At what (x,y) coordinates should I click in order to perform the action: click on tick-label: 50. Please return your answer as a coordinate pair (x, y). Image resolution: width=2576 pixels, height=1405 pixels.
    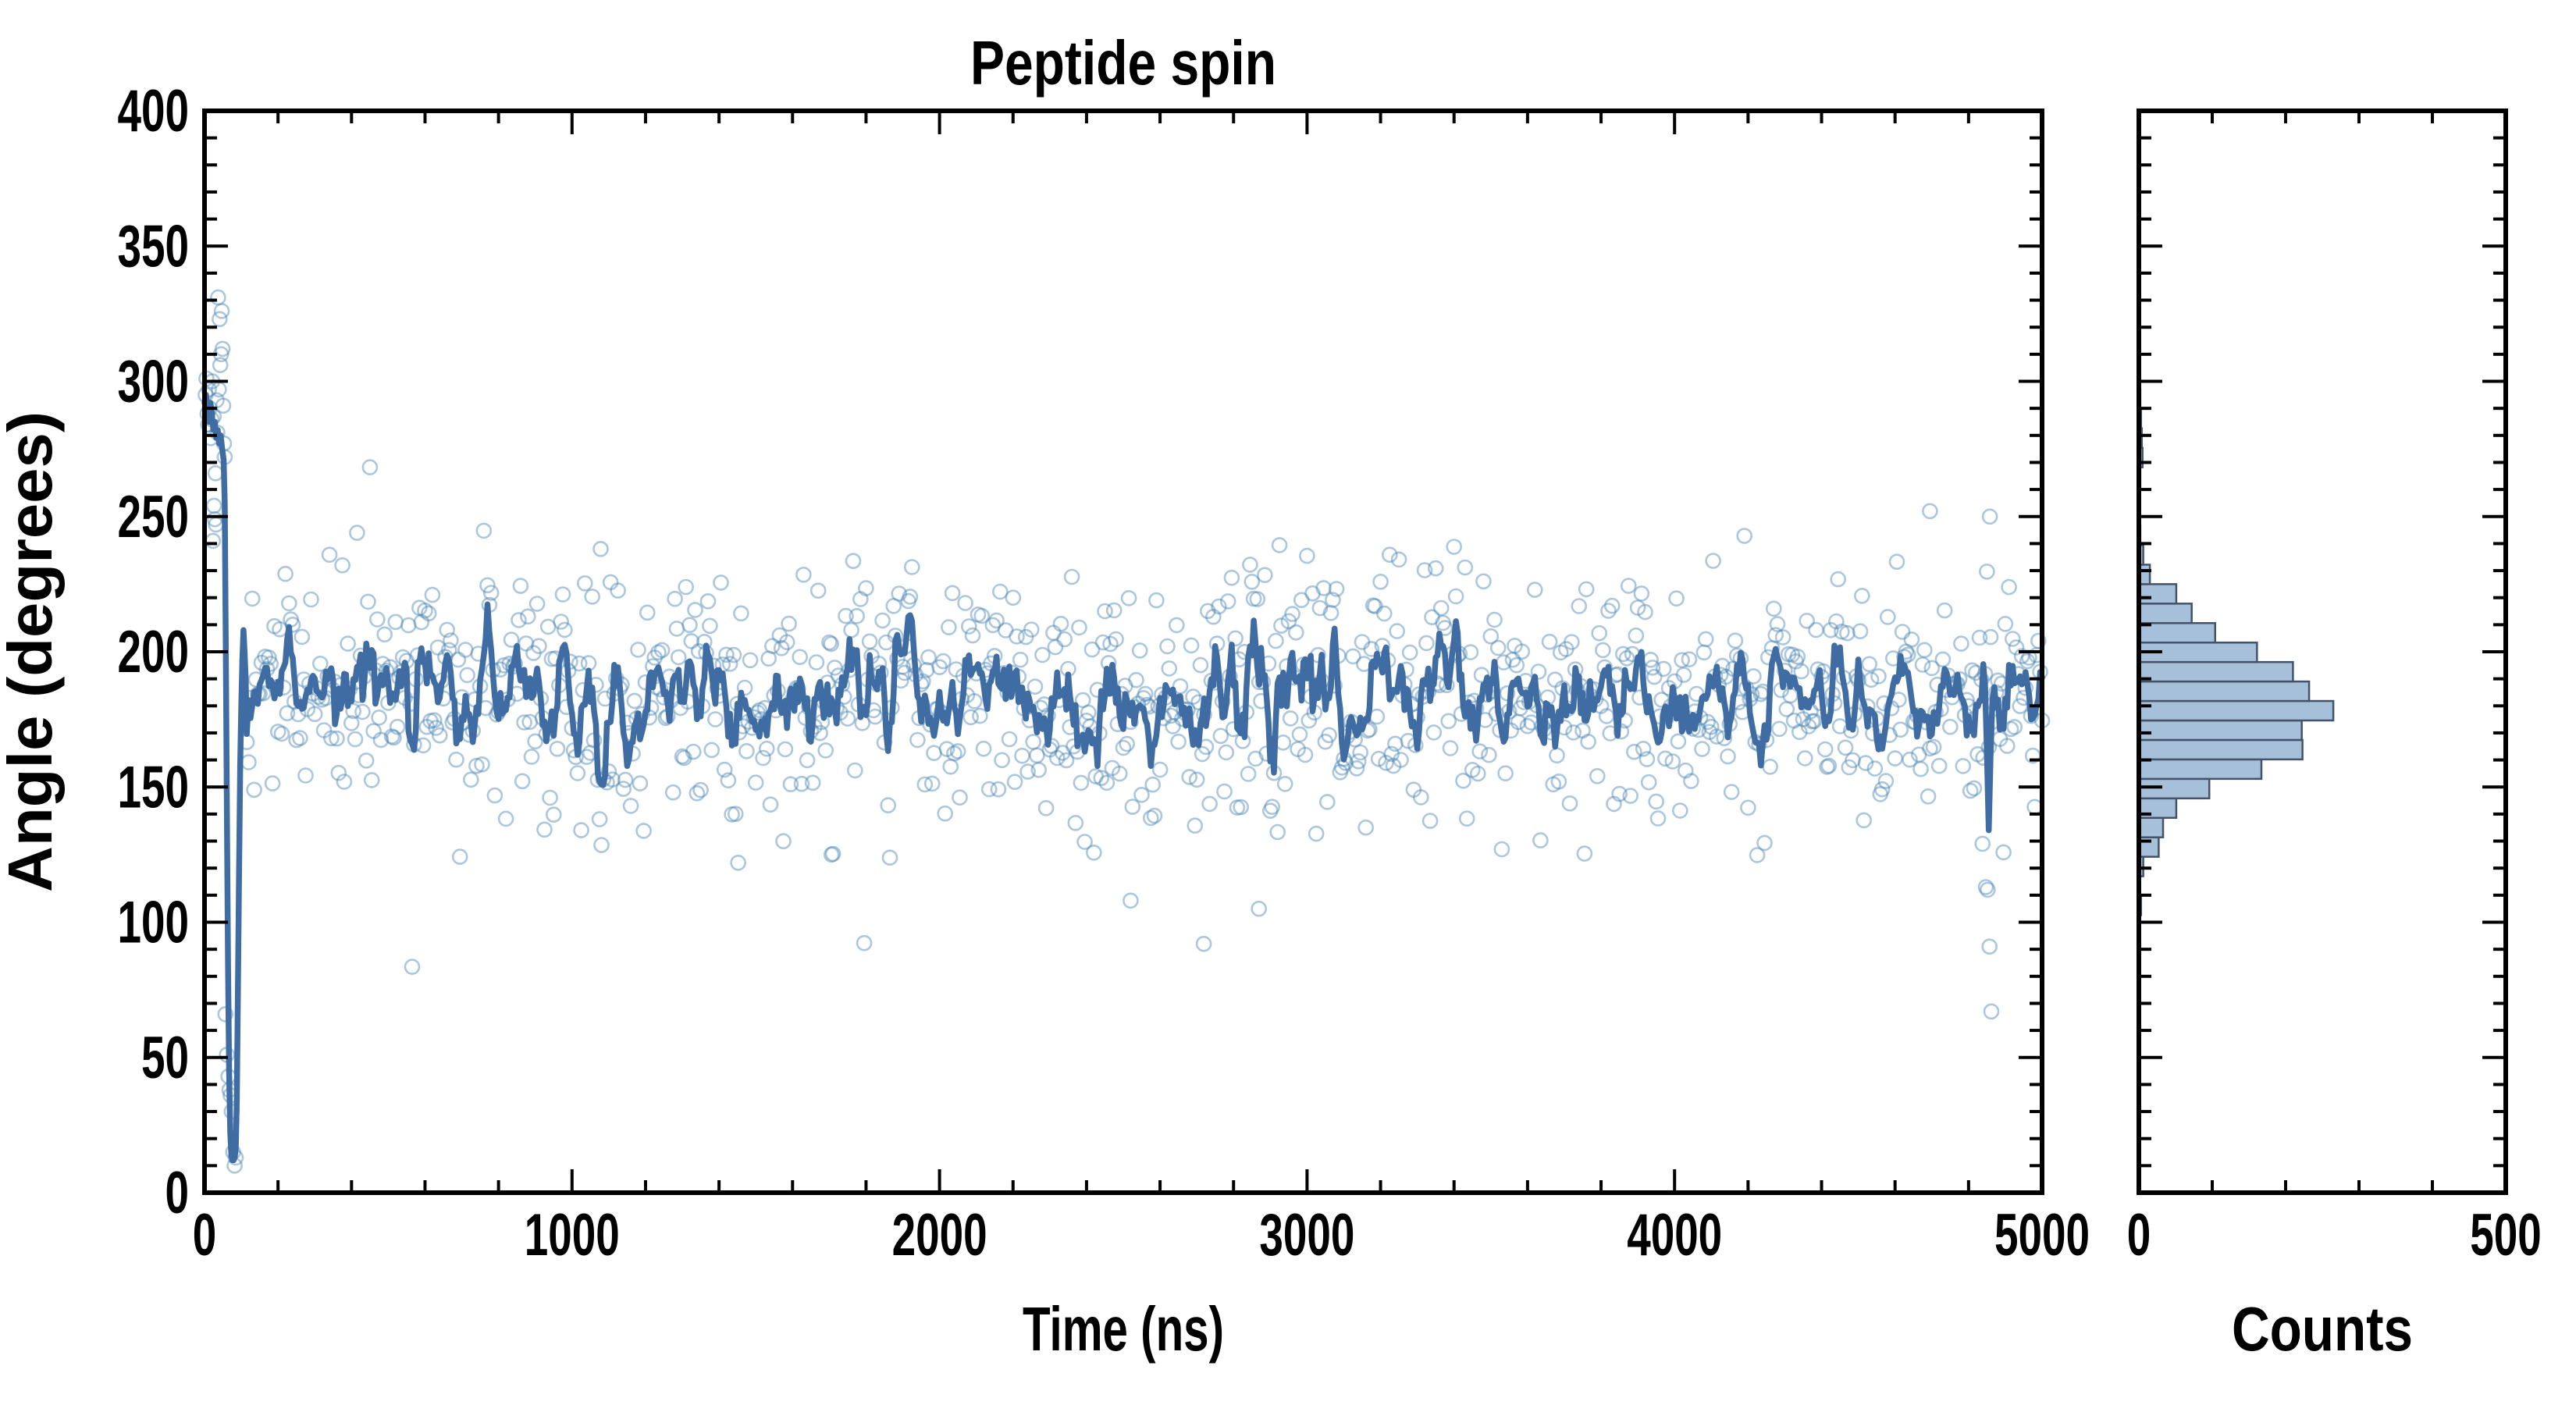
    Looking at the image, I should click on (165, 1058).